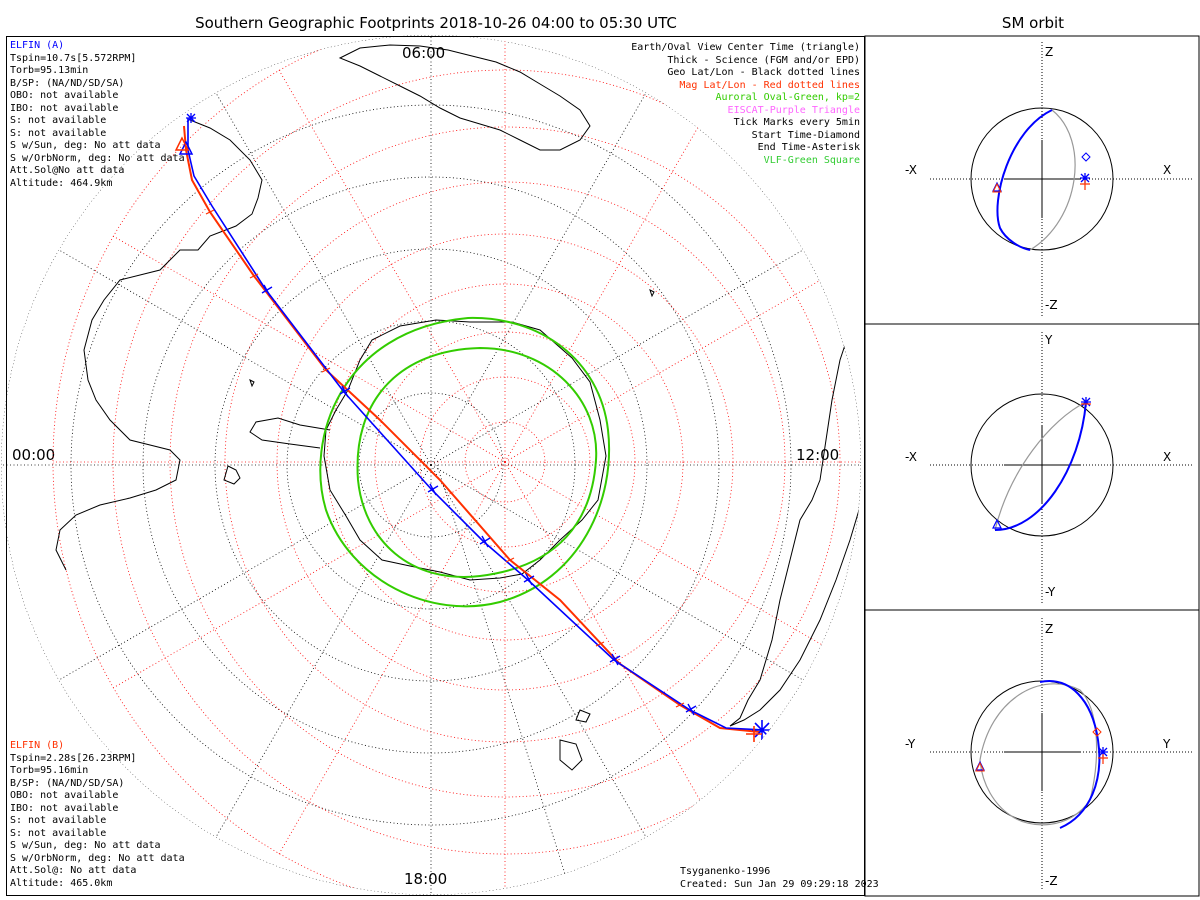 The height and width of the screenshot is (900, 1200). I want to click on view-center-markers, so click(184, 145).